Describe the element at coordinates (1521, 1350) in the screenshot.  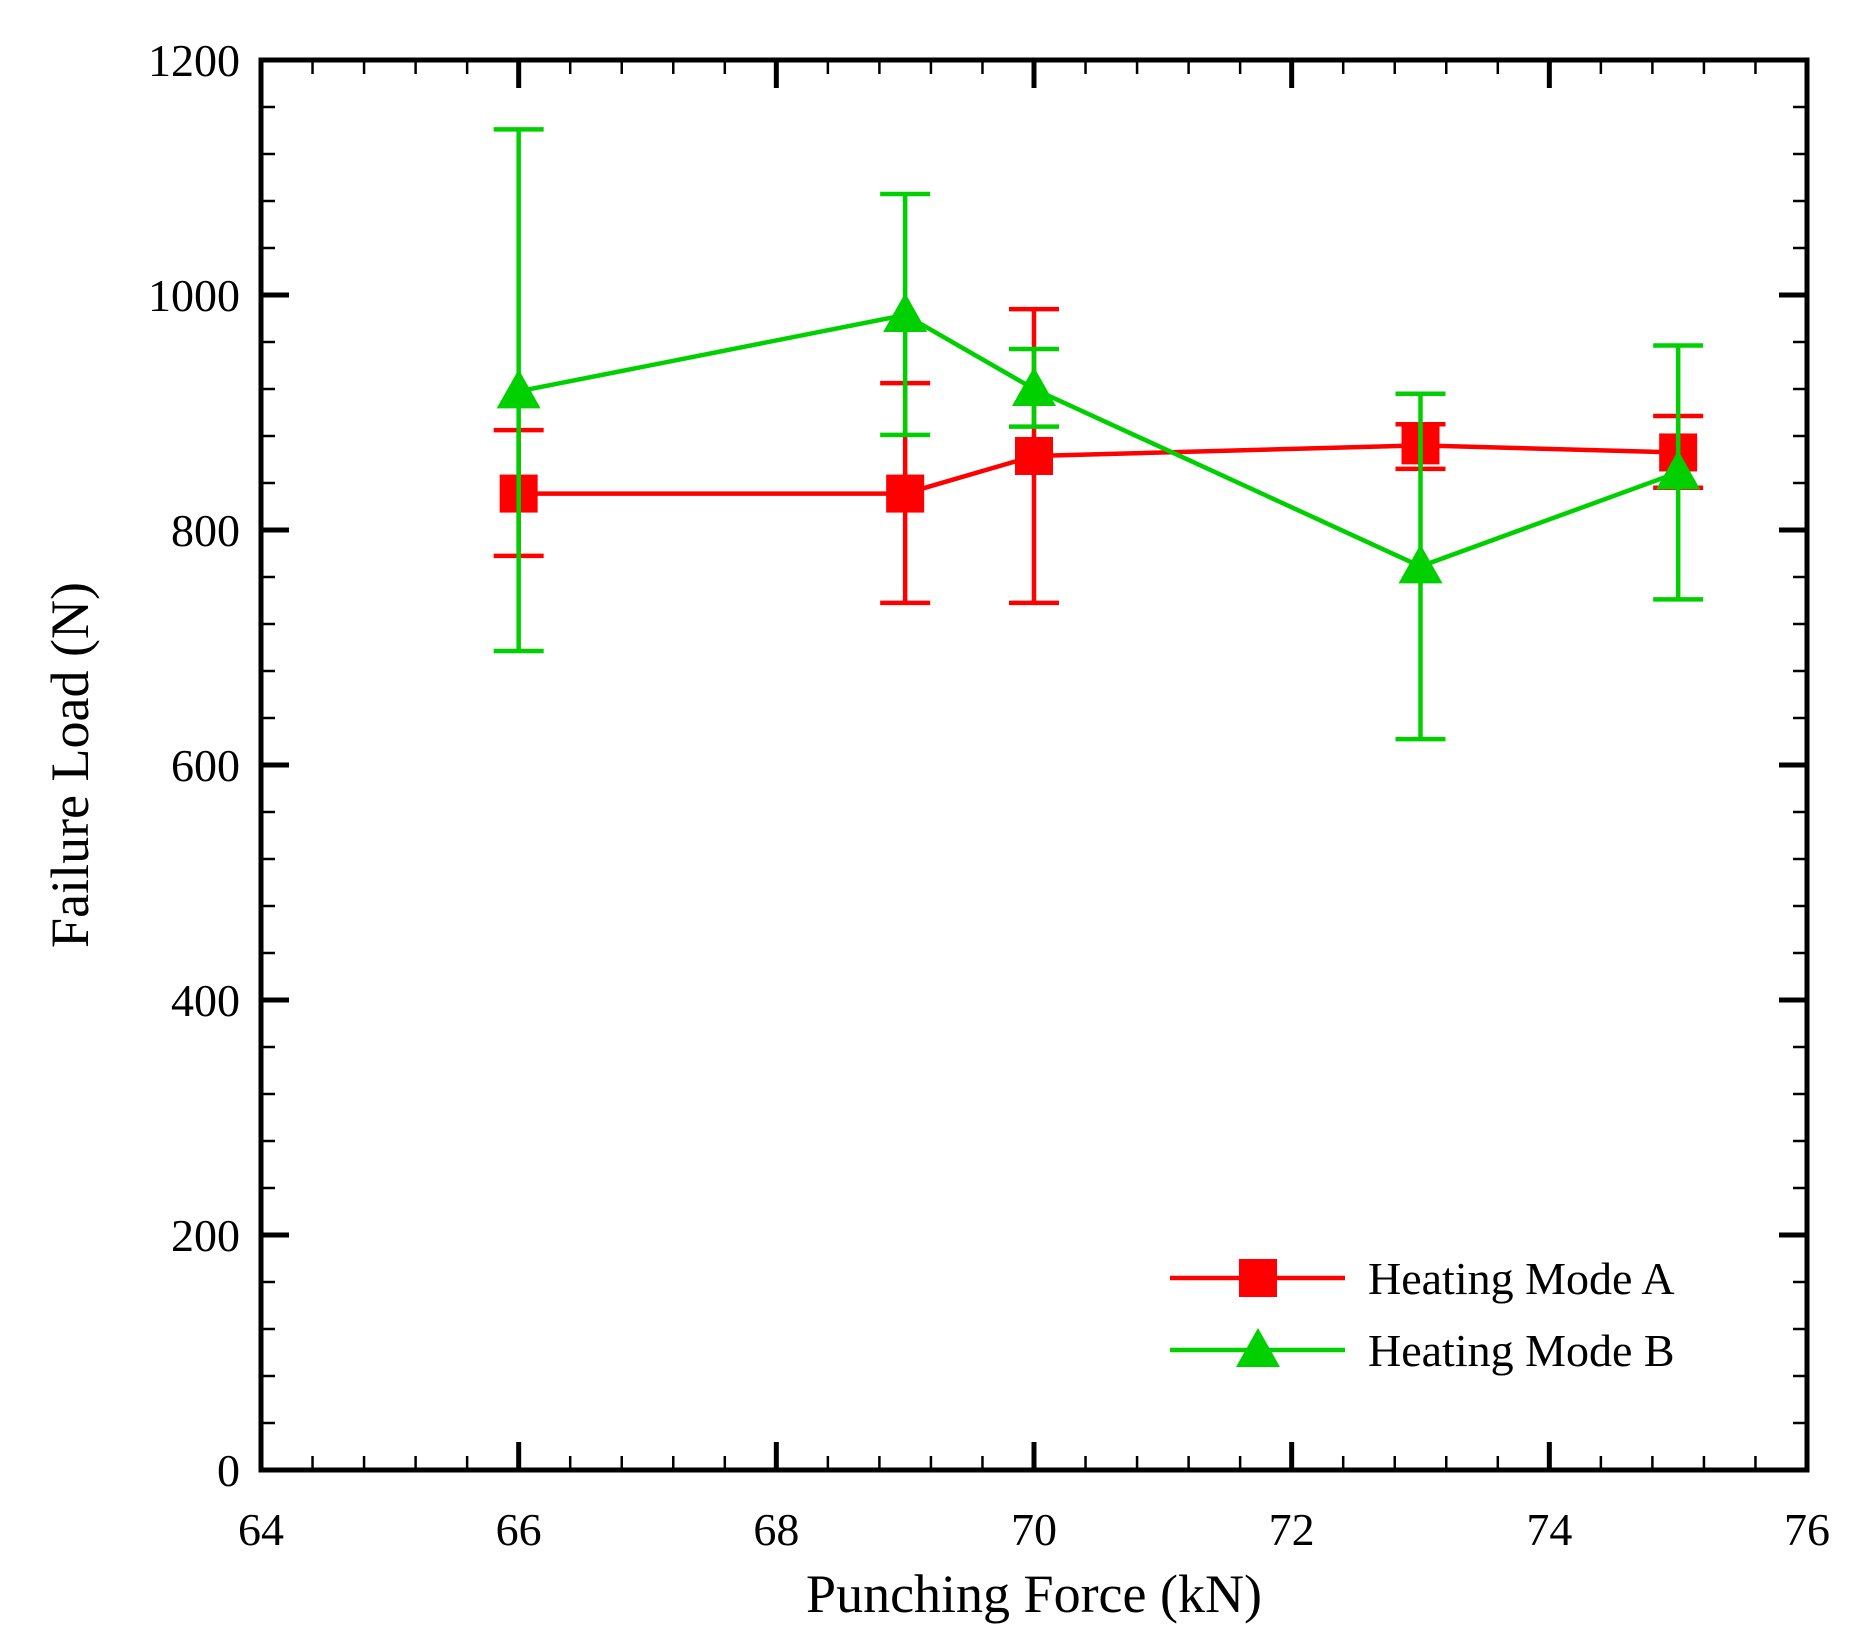
I see `legend-label: Heating Mode B` at that location.